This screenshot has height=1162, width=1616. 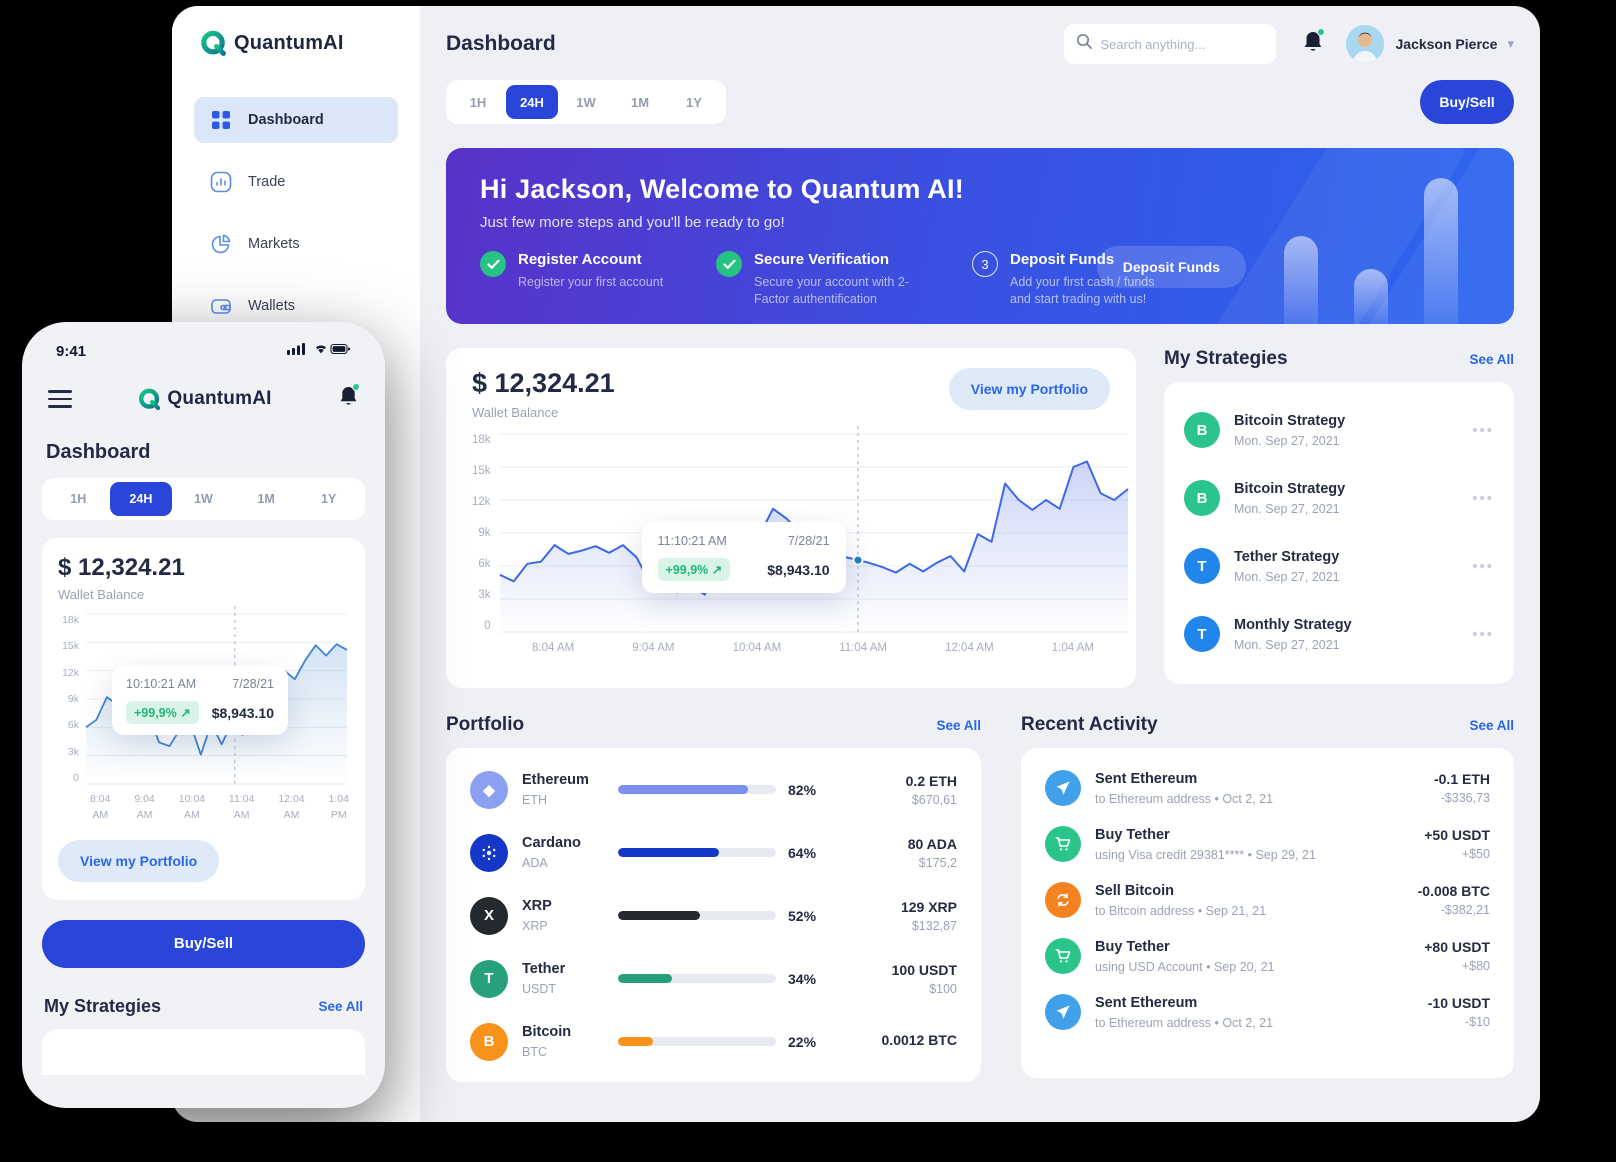 What do you see at coordinates (296, 244) in the screenshot?
I see `sidebar-item-markets: Markets` at bounding box center [296, 244].